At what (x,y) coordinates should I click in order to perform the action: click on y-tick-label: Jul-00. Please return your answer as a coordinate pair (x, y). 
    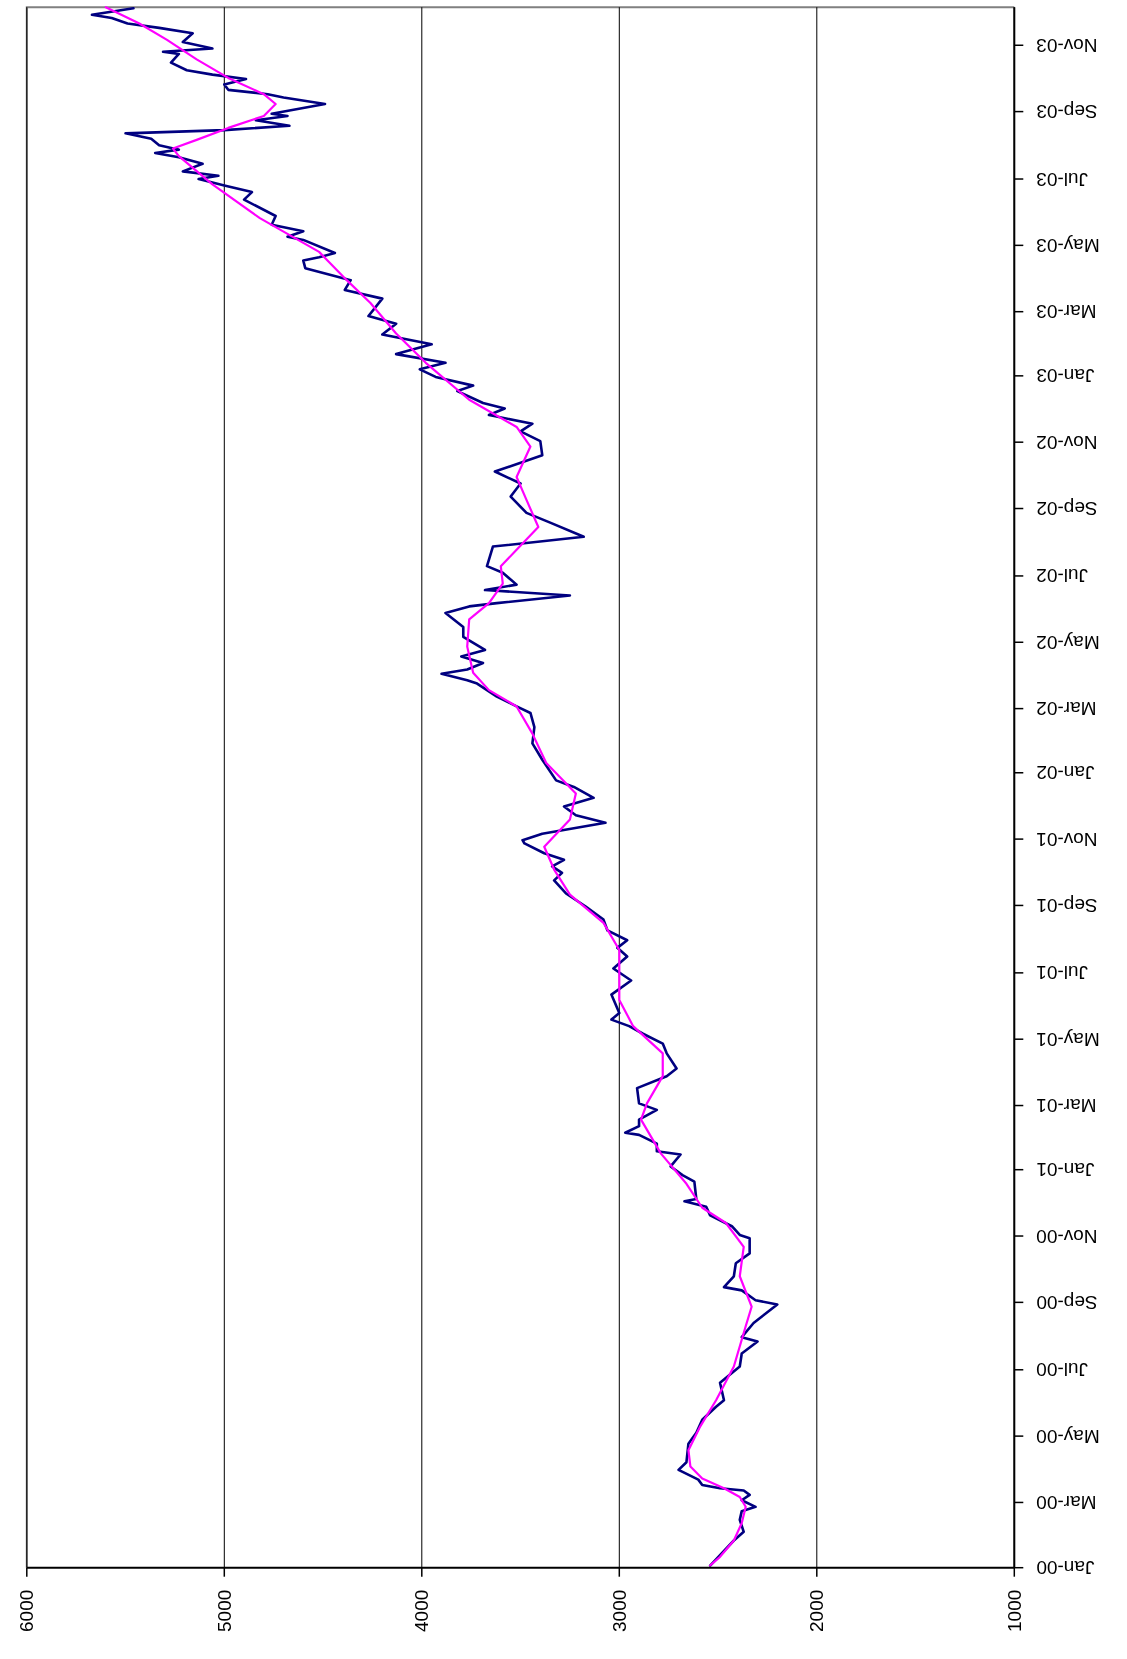
    Looking at the image, I should click on (1062, 1370).